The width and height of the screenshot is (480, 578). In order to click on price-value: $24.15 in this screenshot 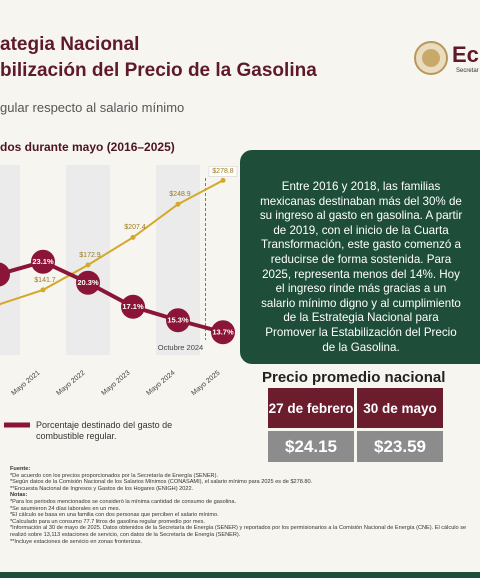, I will do `click(311, 446)`.